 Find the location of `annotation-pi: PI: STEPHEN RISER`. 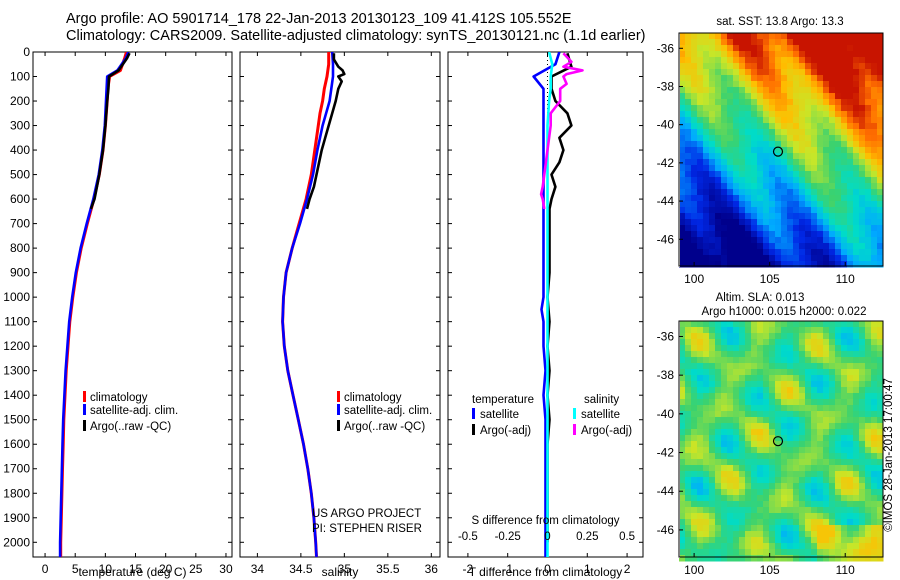

annotation-pi: PI: STEPHEN RISER is located at coordinates (367, 529).